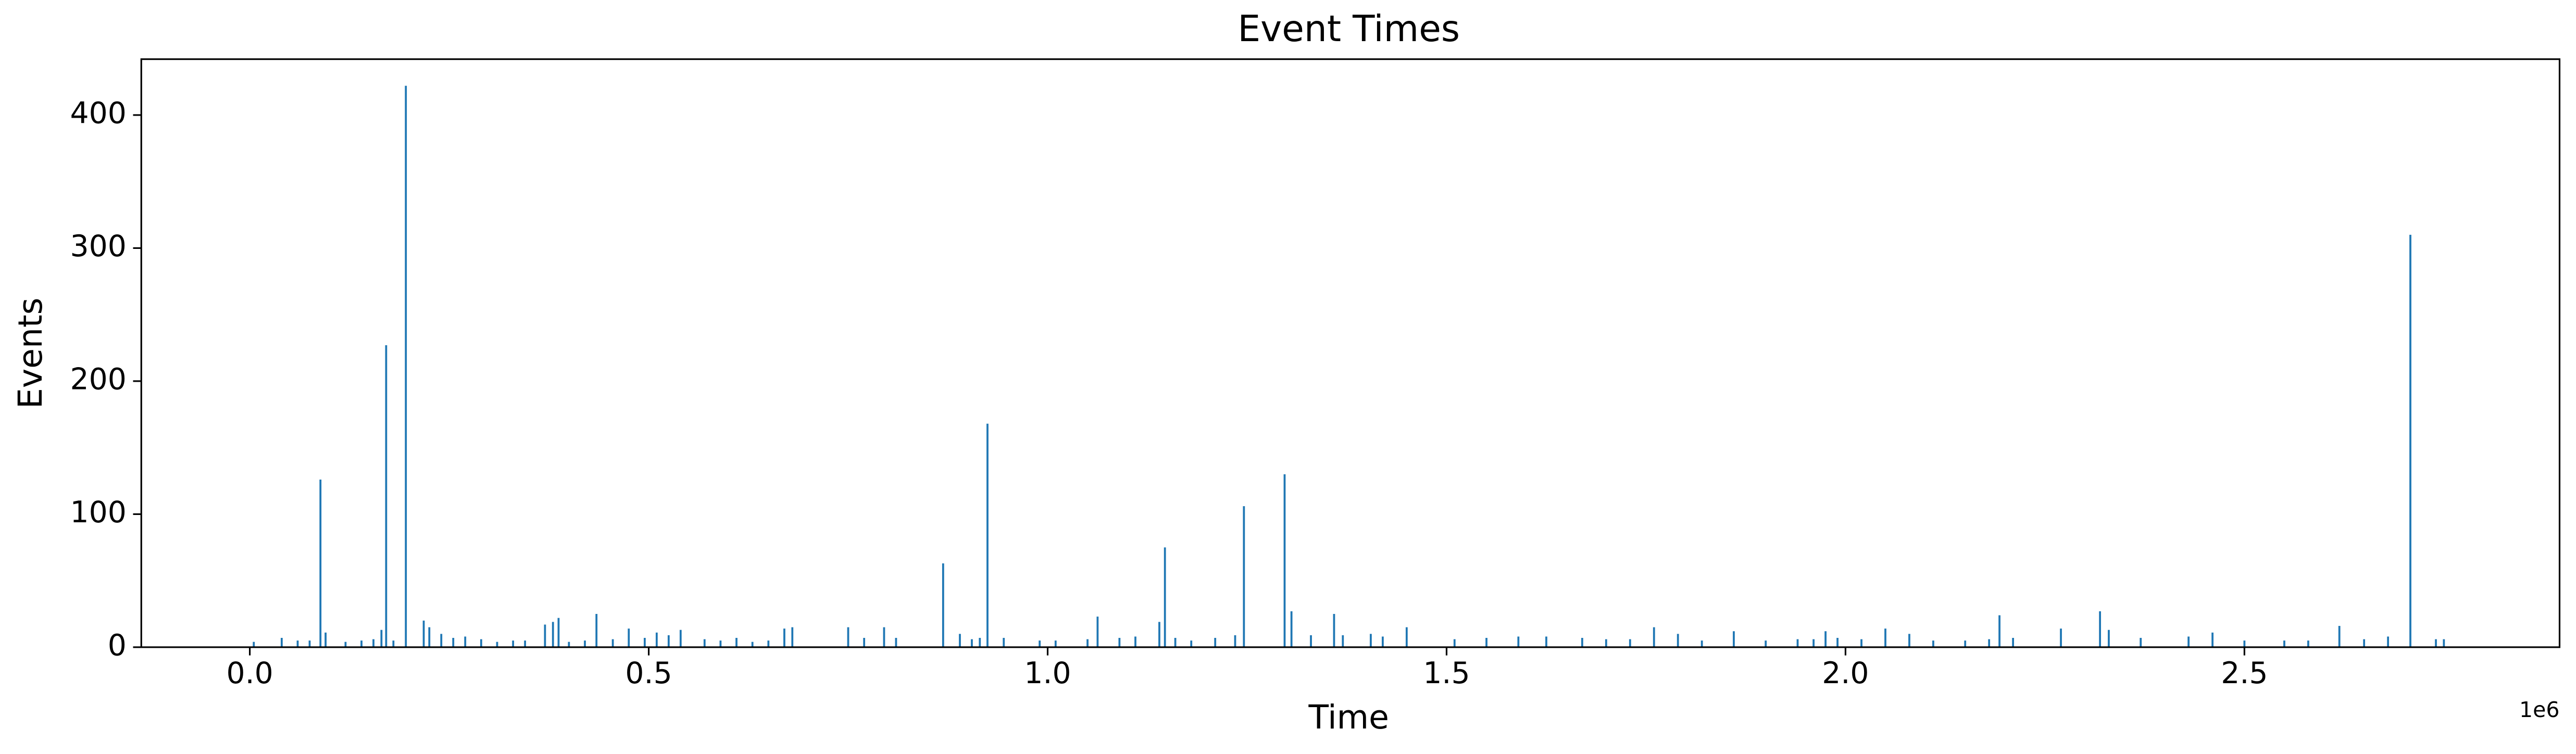 This screenshot has width=2576, height=754. What do you see at coordinates (30, 353) in the screenshot?
I see `y-axis-label: Events` at bounding box center [30, 353].